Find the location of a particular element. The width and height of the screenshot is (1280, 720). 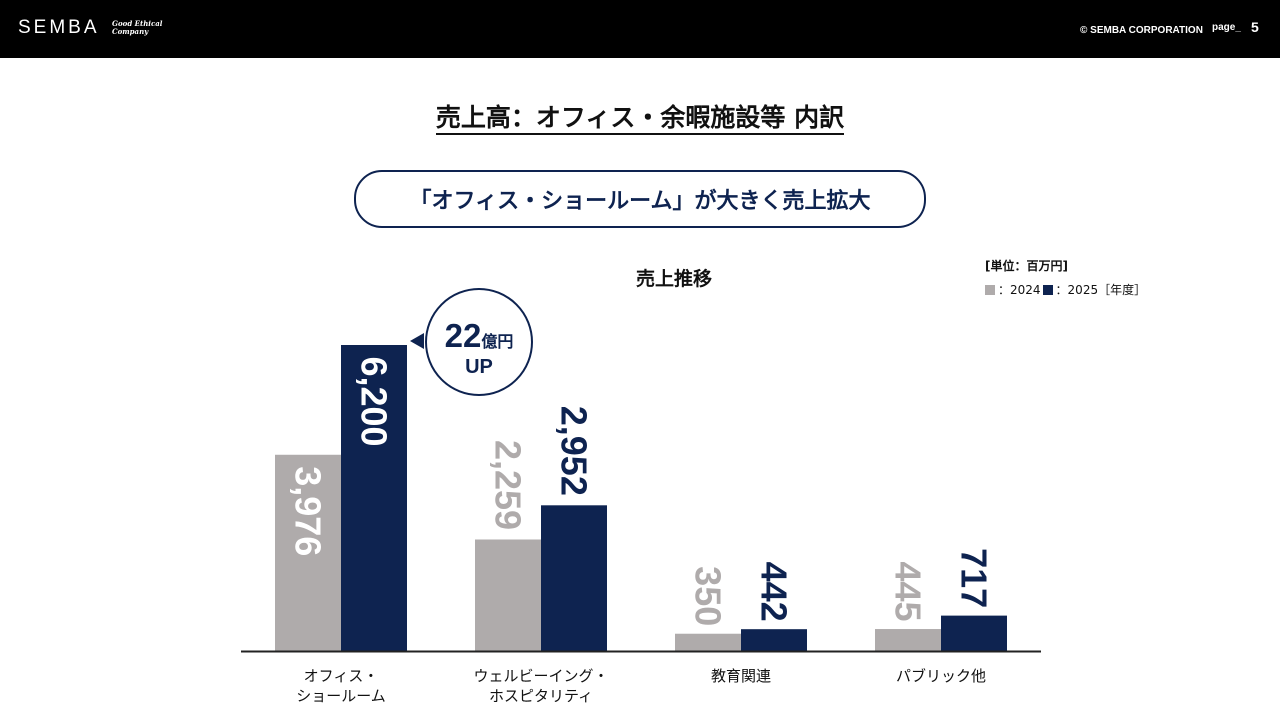

legend-swatch-2024 is located at coordinates (990, 289).